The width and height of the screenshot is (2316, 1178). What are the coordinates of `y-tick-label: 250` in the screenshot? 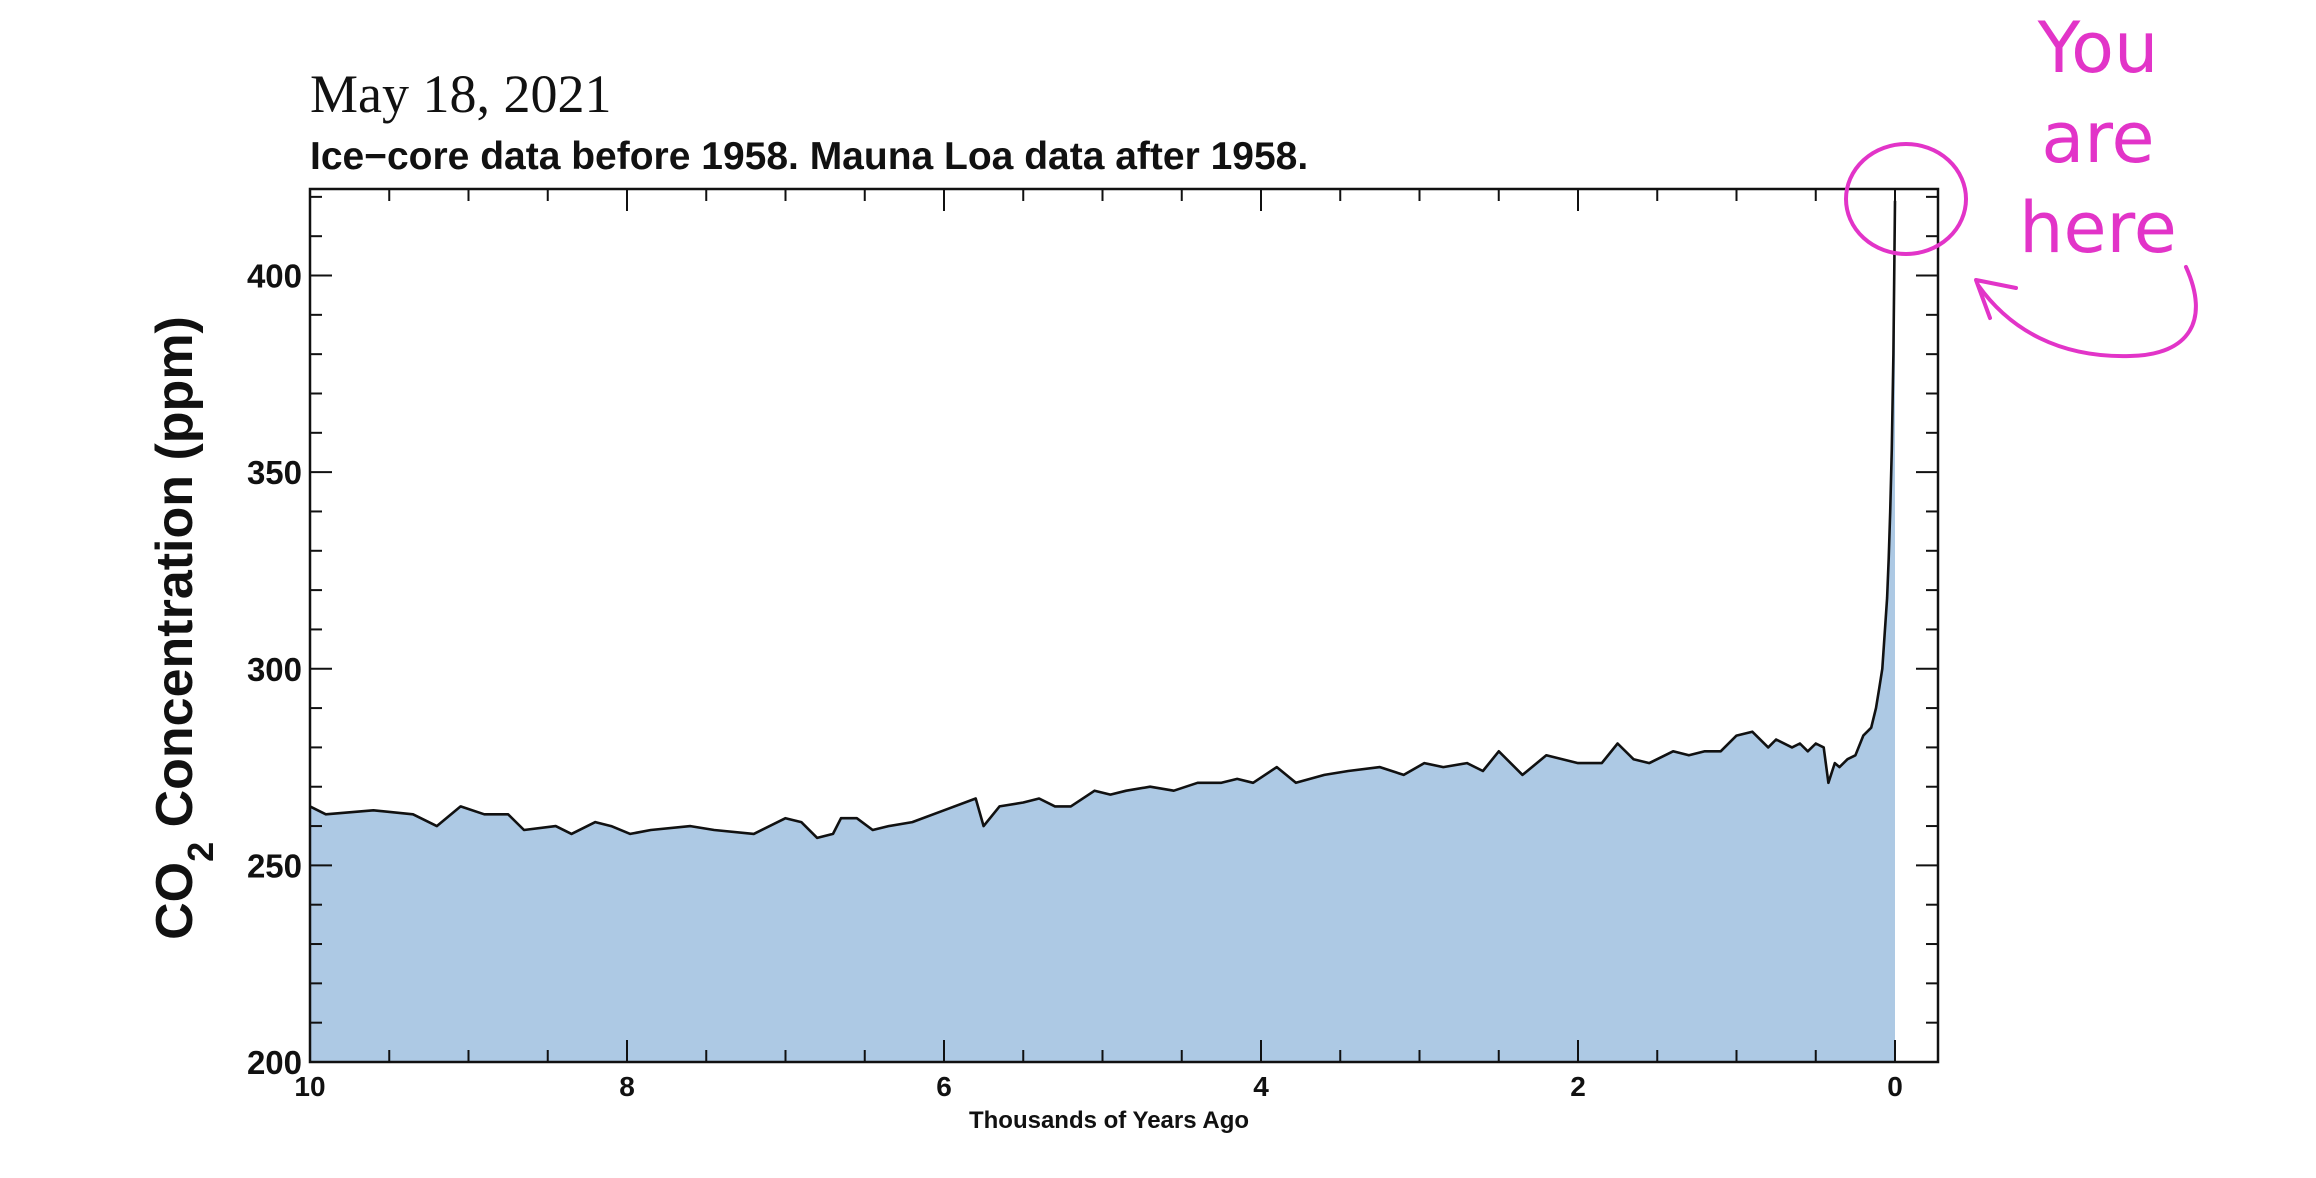 It's located at (274, 865).